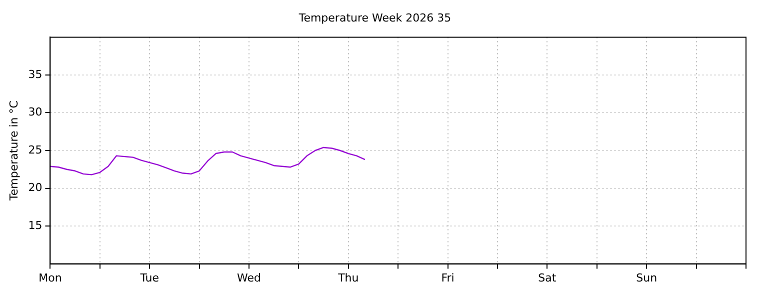 This screenshot has height=288, width=768. What do you see at coordinates (50, 277) in the screenshot?
I see `x-tick-label: Mon` at bounding box center [50, 277].